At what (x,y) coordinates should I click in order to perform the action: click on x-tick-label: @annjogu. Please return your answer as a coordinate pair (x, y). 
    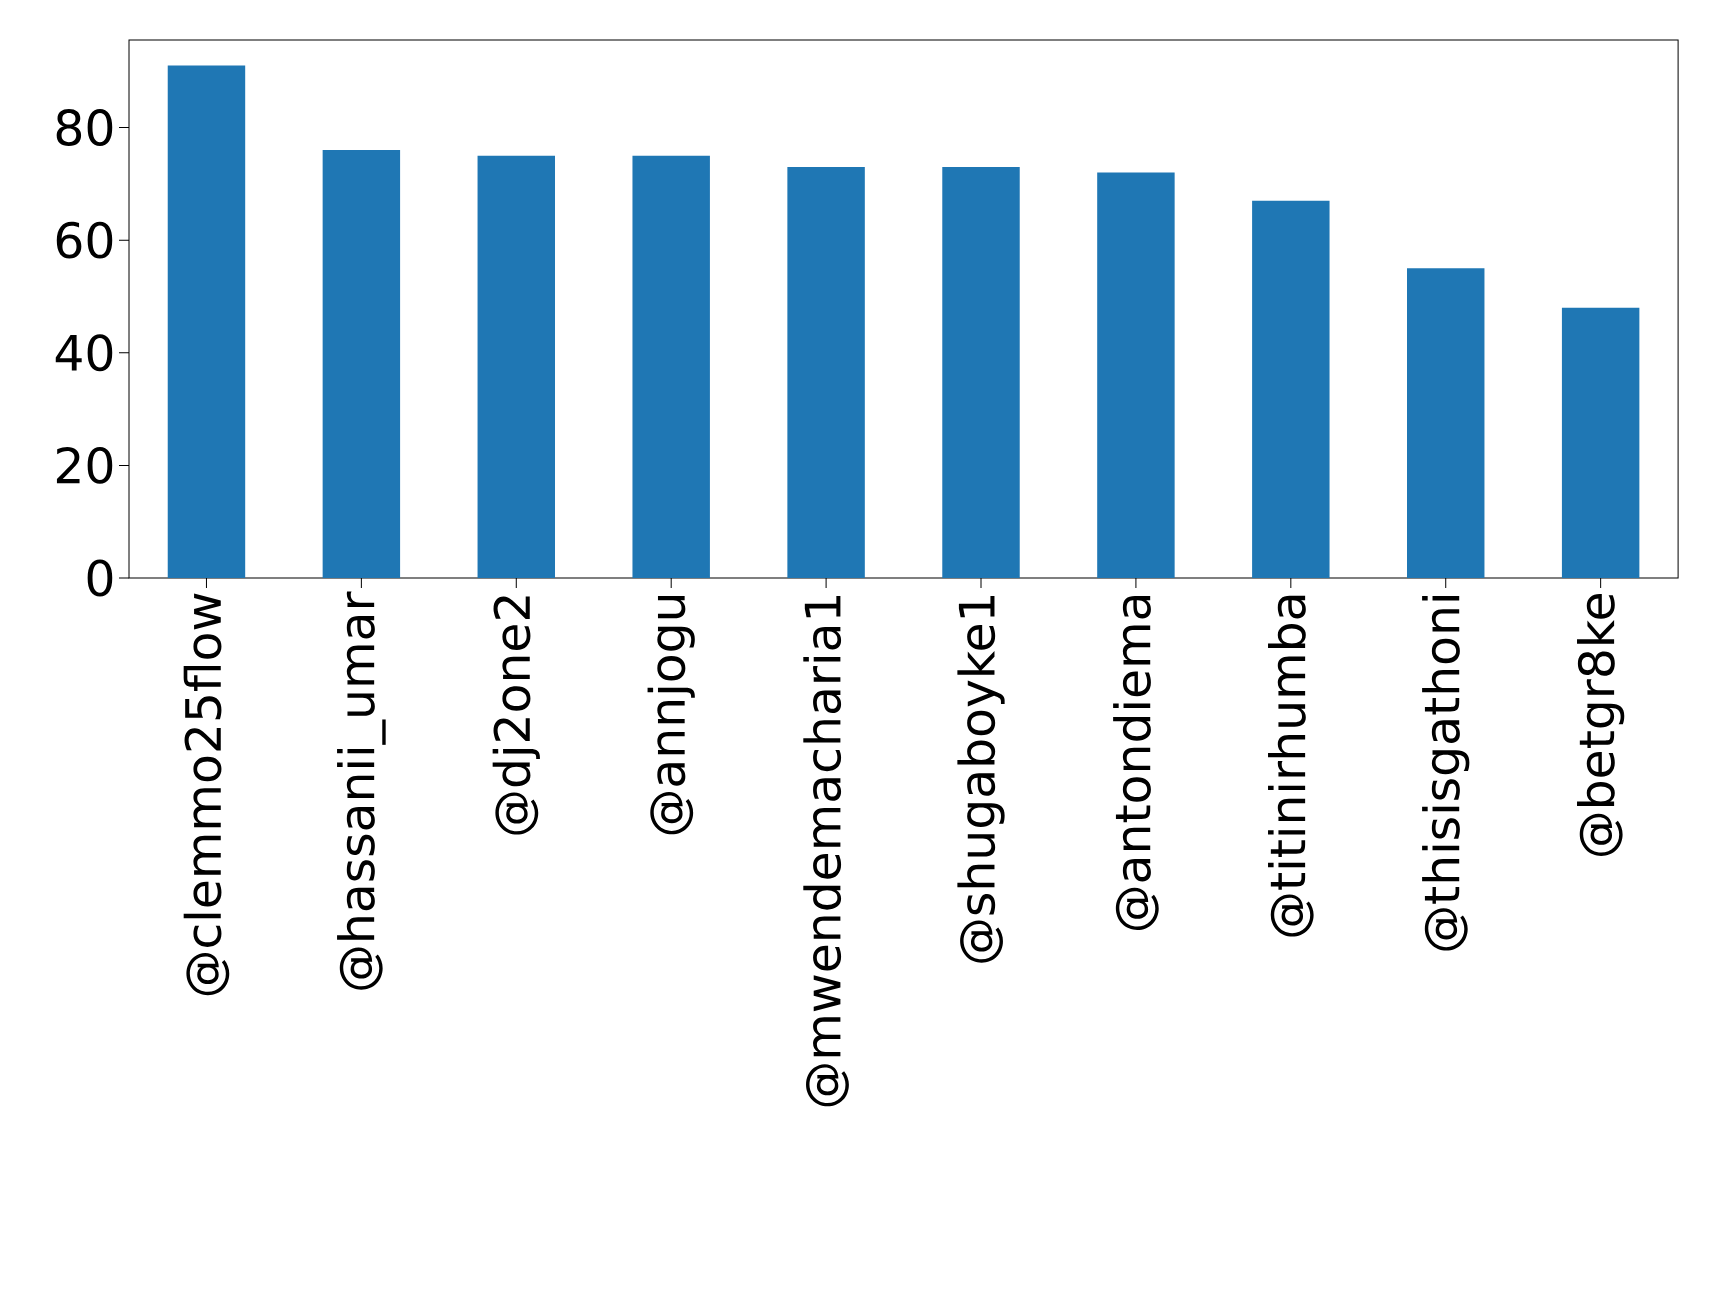
    Looking at the image, I should click on (671, 715).